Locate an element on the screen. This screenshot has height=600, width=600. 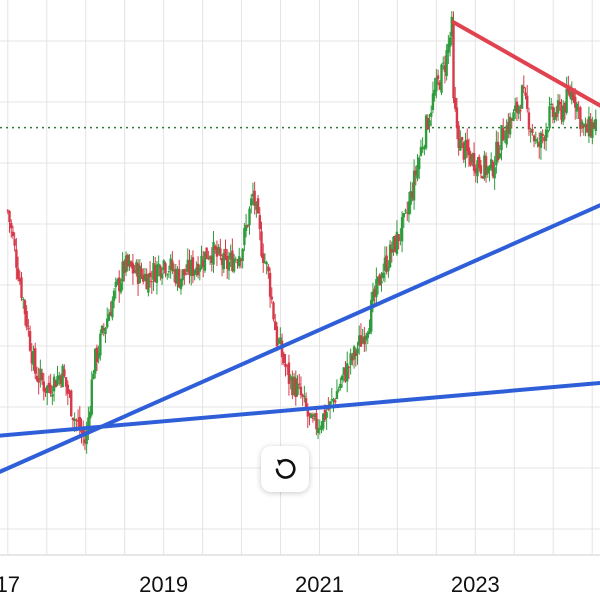
reset-chart-button is located at coordinates (285, 469).